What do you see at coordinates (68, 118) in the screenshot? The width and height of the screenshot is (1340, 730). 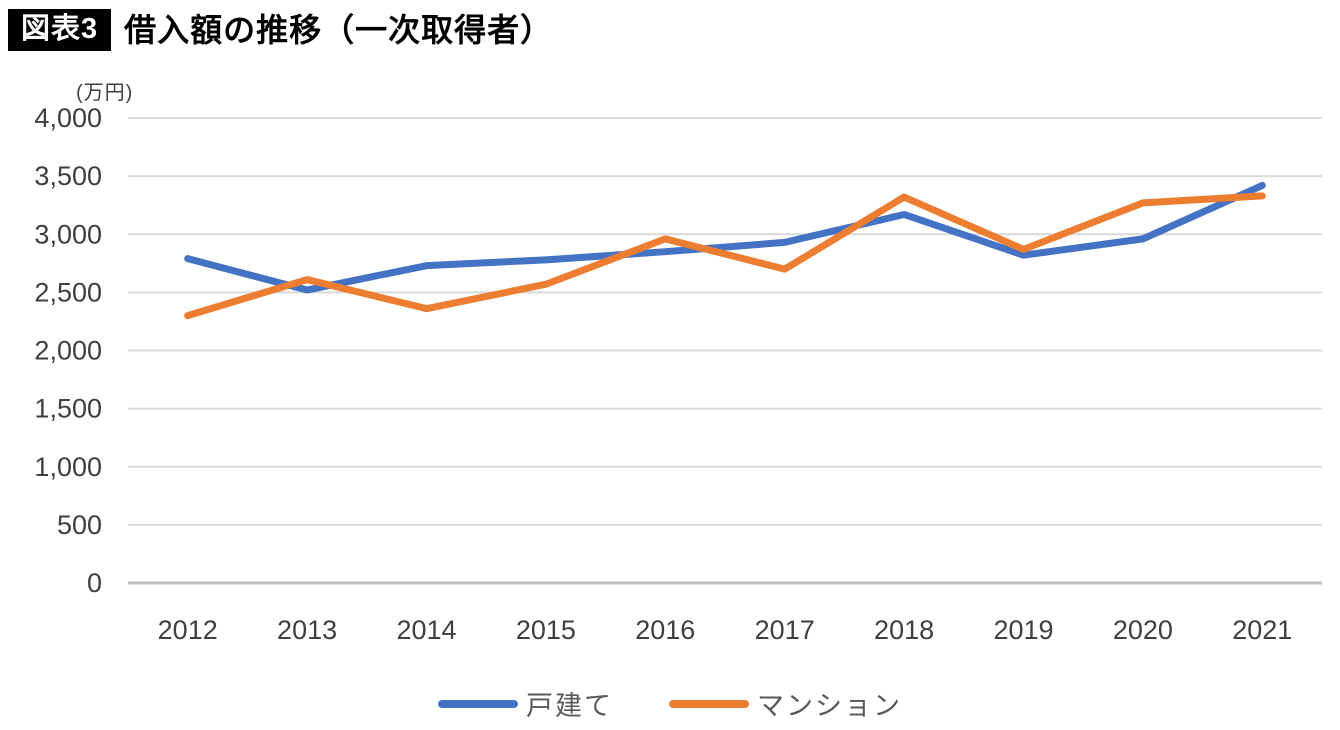 I see `y-tick-label: 4,000` at bounding box center [68, 118].